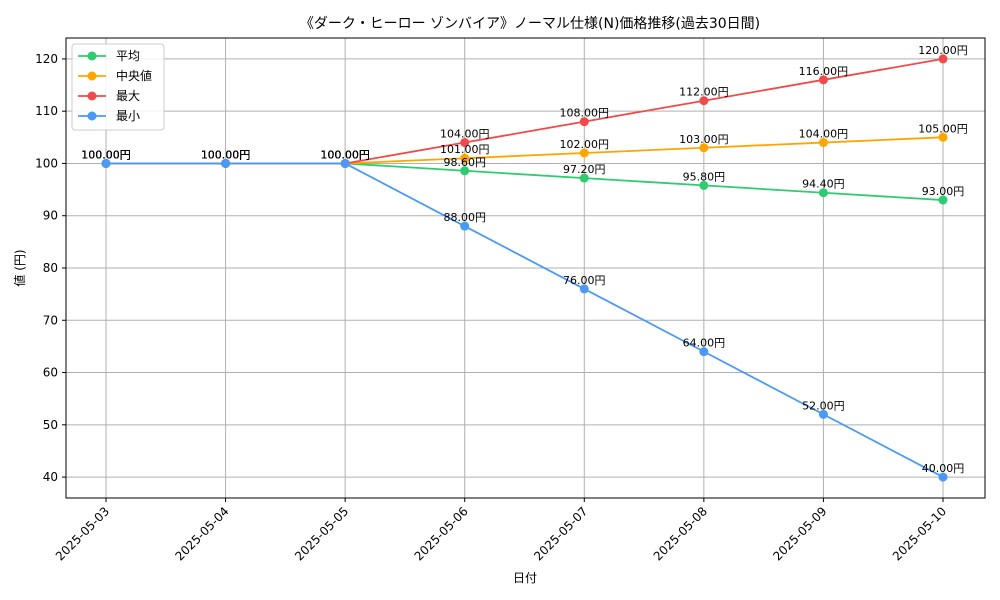 Image resolution: width=1000 pixels, height=600 pixels. I want to click on data-label: 116.00円, so click(824, 71).